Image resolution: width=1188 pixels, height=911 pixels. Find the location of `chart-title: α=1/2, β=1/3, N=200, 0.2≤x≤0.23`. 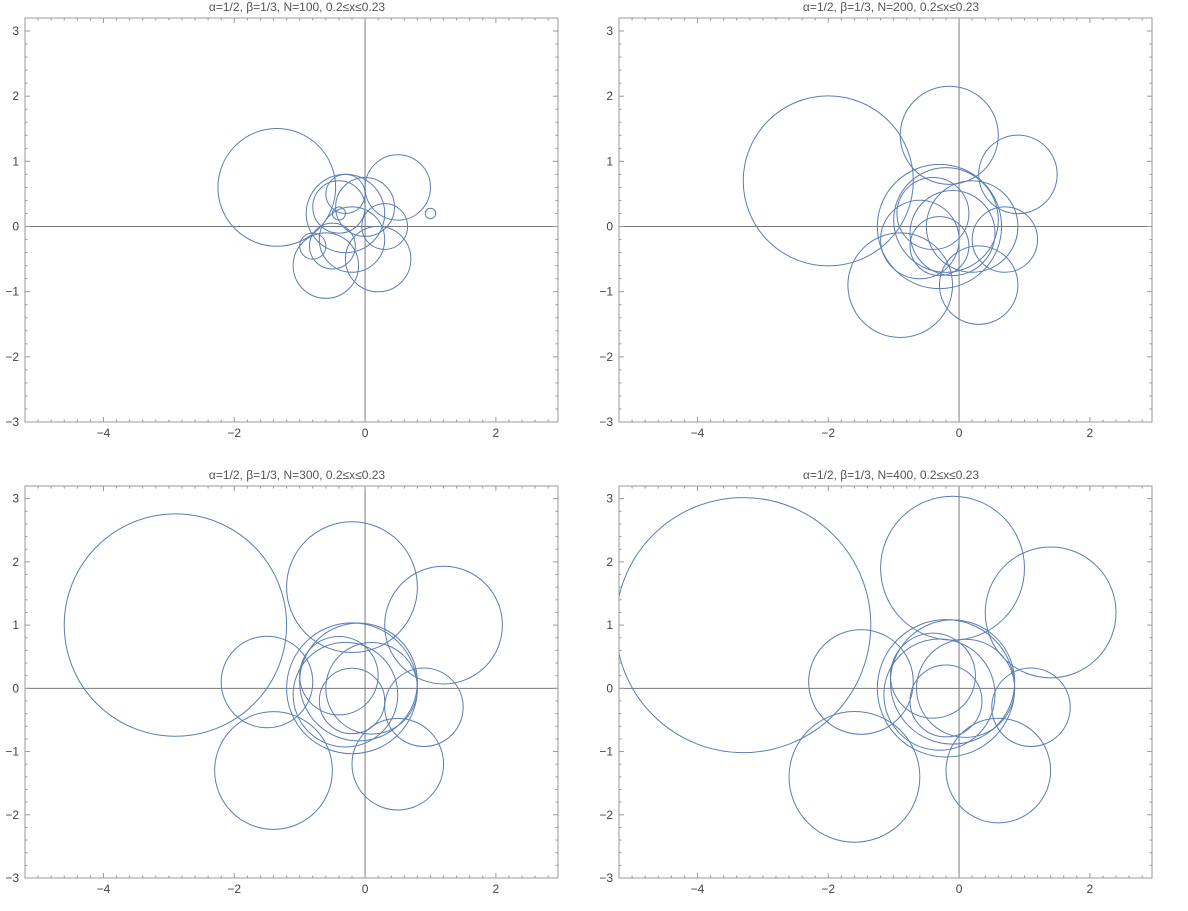

chart-title: α=1/2, β=1/3, N=200, 0.2≤x≤0.23 is located at coordinates (891, 7).